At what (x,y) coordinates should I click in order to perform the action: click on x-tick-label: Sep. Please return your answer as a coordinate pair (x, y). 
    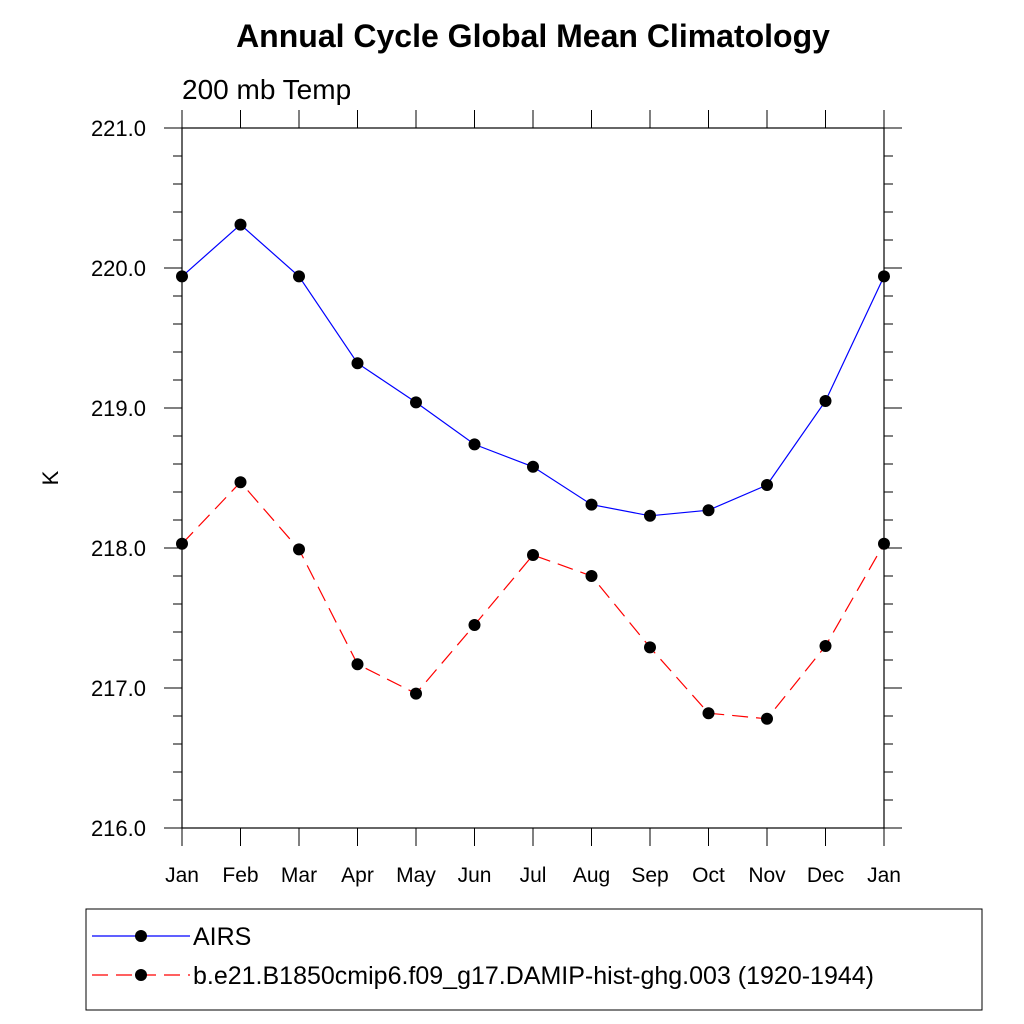
    Looking at the image, I should click on (649, 875).